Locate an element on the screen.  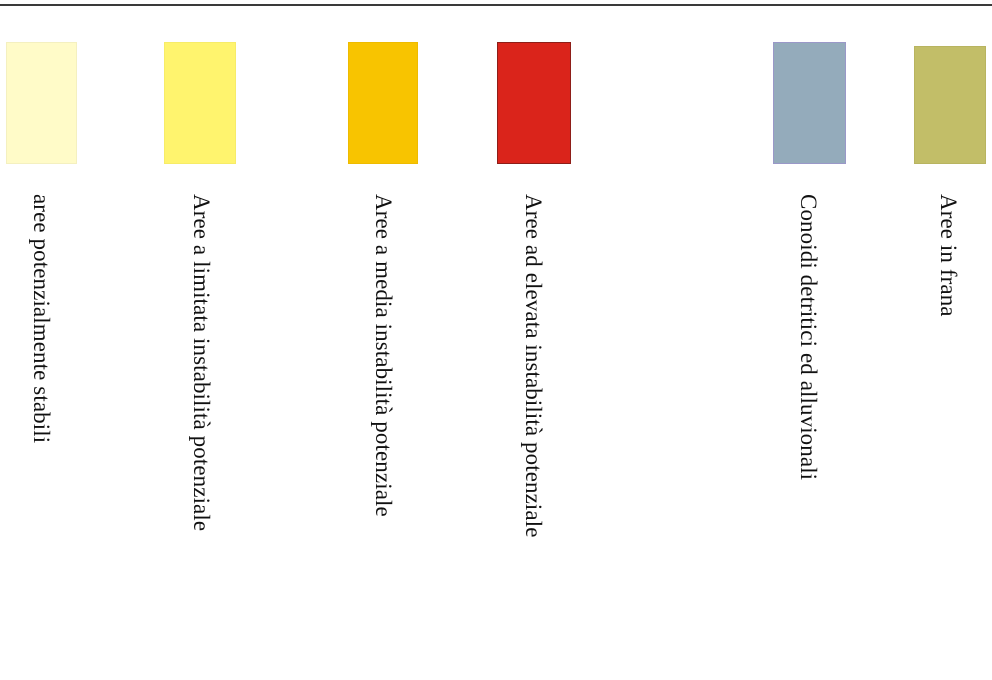
legend-label-debris-fans: Conoidi detritici ed alluvionali is located at coordinates (808, 337).